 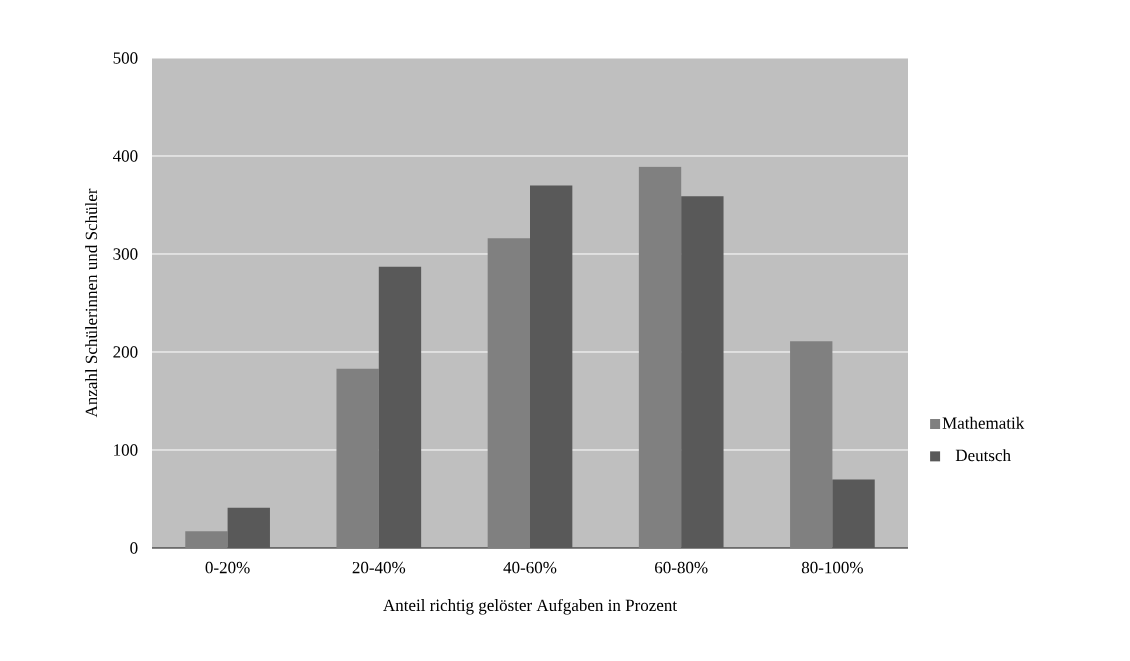 I want to click on x-axis-title: Anteil richtig gelöster Aufgaben in Prozent, so click(x=530, y=606).